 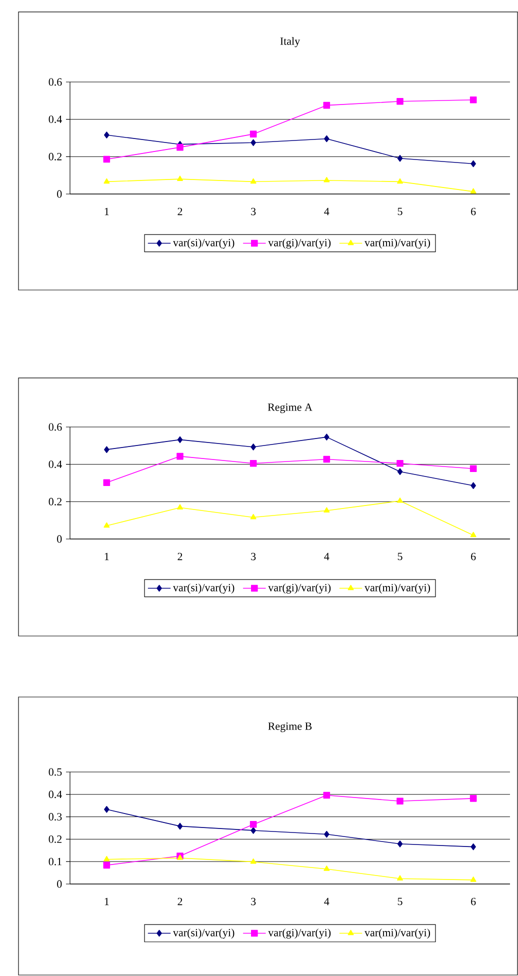 What do you see at coordinates (290, 42) in the screenshot?
I see `chart-title: Italy` at bounding box center [290, 42].